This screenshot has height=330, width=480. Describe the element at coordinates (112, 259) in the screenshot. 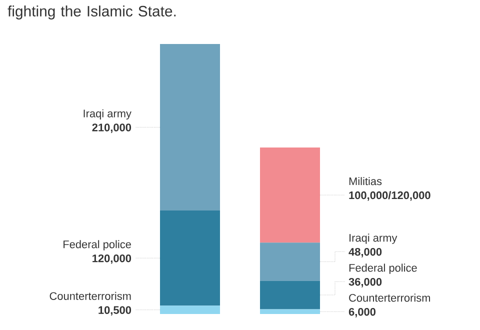

I see `data-label: 120,000` at that location.